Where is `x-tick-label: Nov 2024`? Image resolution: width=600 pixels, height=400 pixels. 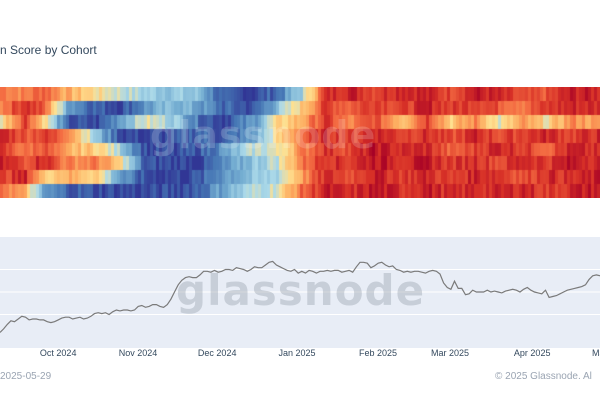
x-tick-label: Nov 2024 is located at coordinates (138, 353).